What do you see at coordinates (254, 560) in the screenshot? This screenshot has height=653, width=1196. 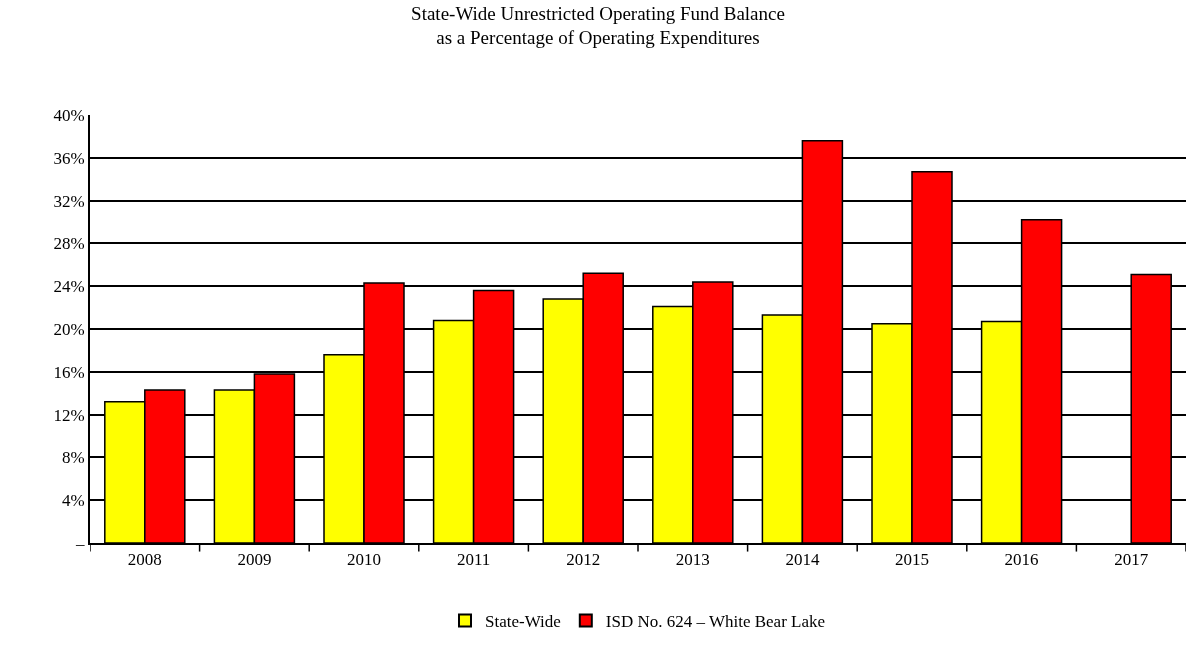 I see `x-tick-label: 2009` at bounding box center [254, 560].